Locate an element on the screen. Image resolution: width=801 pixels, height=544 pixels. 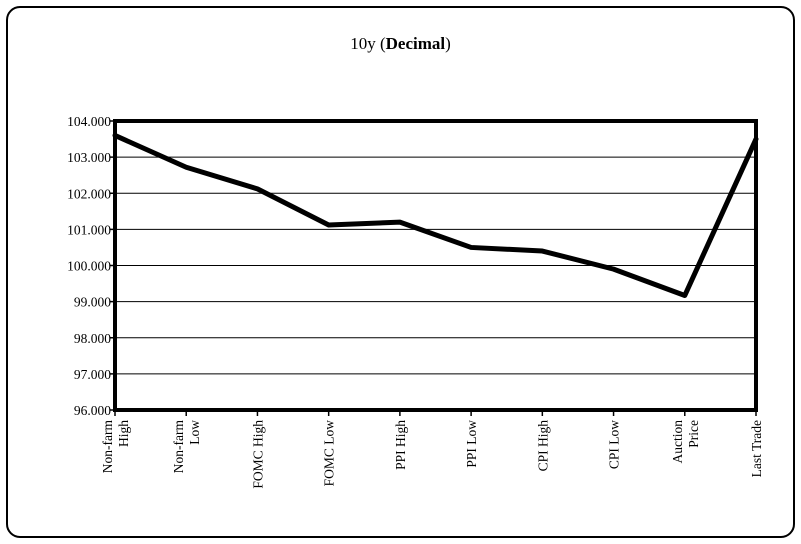
x-tick-label: PPI Low is located at coordinates (471, 444).